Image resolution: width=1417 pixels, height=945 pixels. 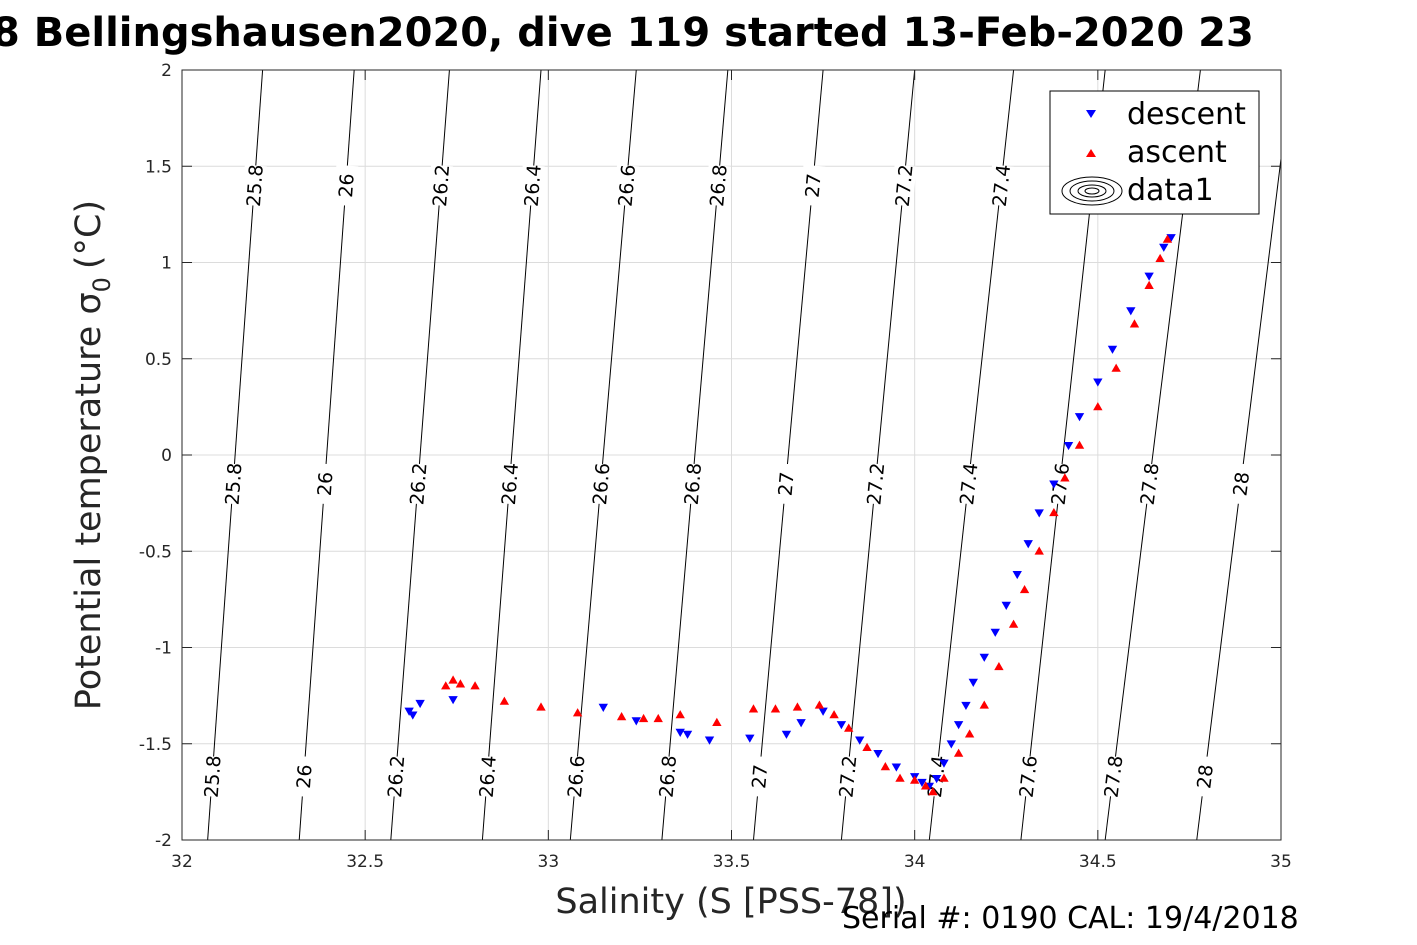 I want to click on legend-label: descent, so click(x=1186, y=114).